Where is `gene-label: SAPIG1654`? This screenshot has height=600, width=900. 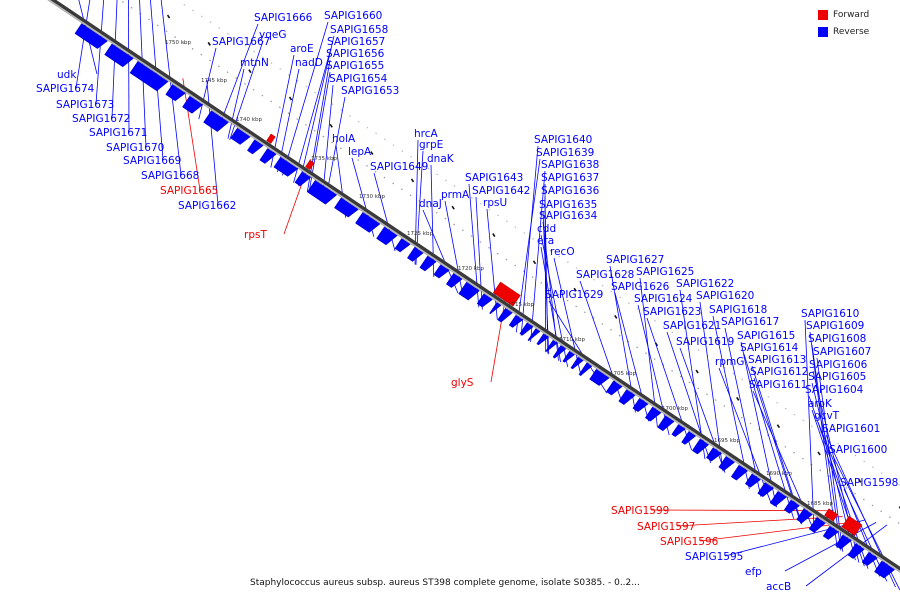
gene-label: SAPIG1654 is located at coordinates (358, 79).